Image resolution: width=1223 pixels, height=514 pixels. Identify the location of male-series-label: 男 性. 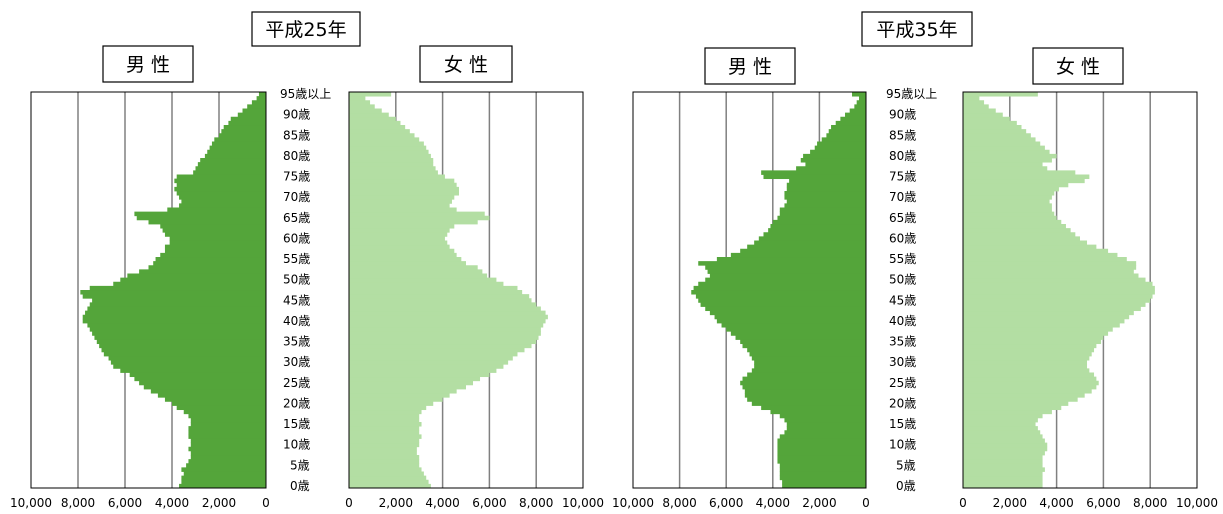
(750, 67).